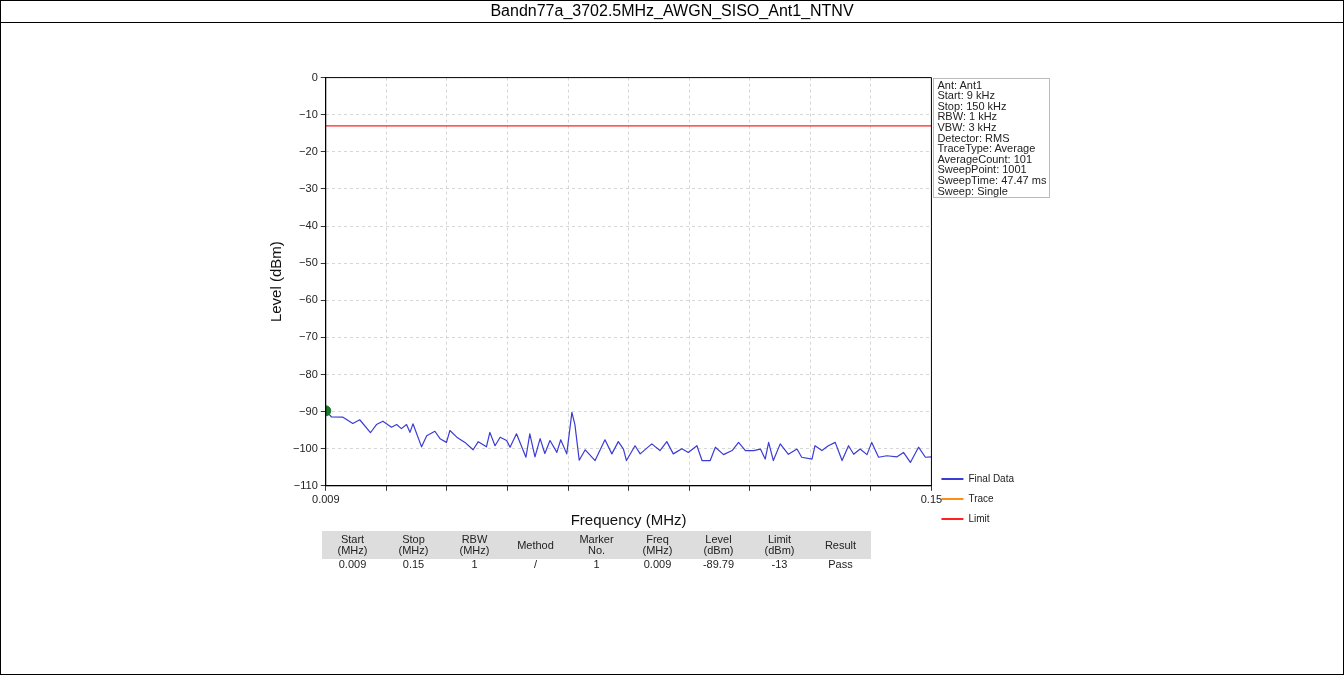 This screenshot has height=675, width=1344. What do you see at coordinates (840, 564) in the screenshot?
I see `text: Pass` at bounding box center [840, 564].